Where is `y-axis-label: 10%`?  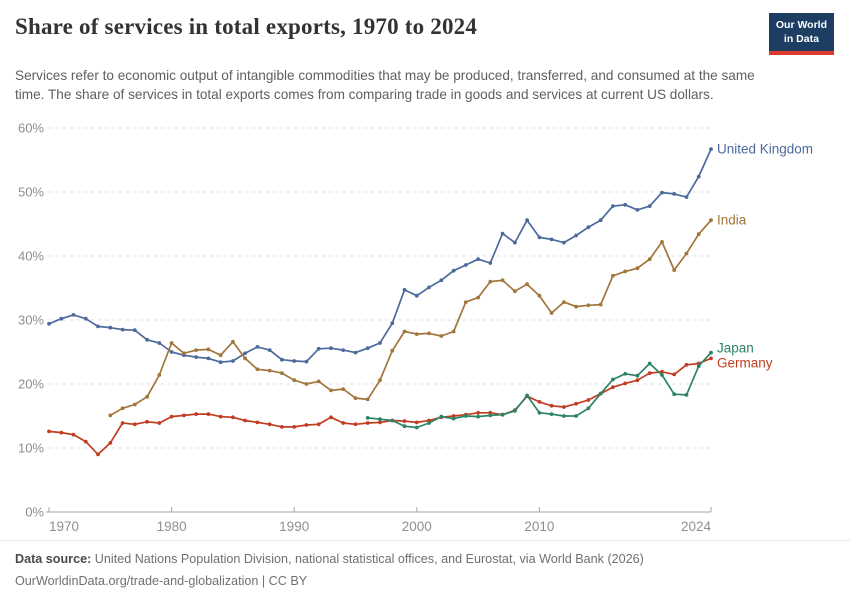 y-axis-label: 10% is located at coordinates (31, 448).